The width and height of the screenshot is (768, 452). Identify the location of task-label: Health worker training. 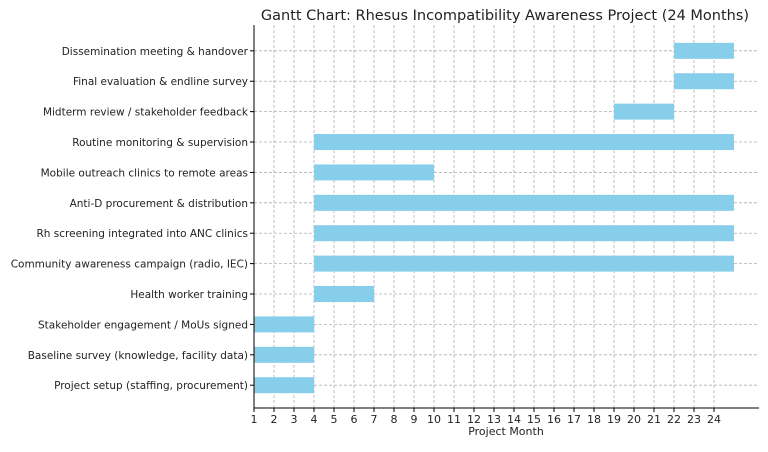
(189, 295).